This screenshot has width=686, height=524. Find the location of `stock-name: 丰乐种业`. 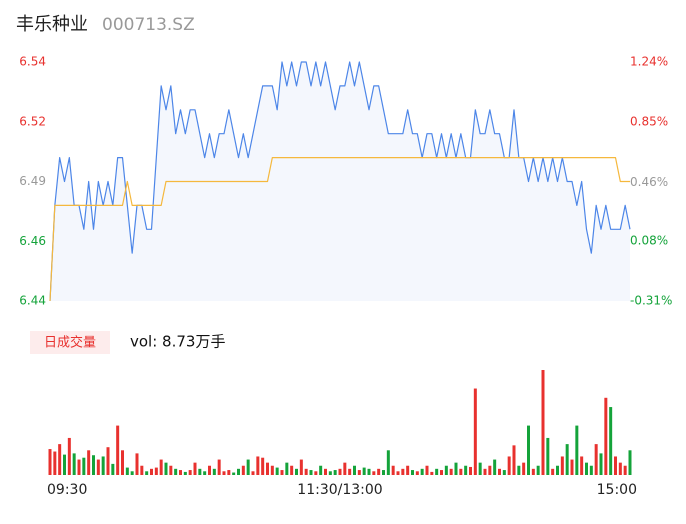

stock-name: 丰乐种业 is located at coordinates (52, 24).